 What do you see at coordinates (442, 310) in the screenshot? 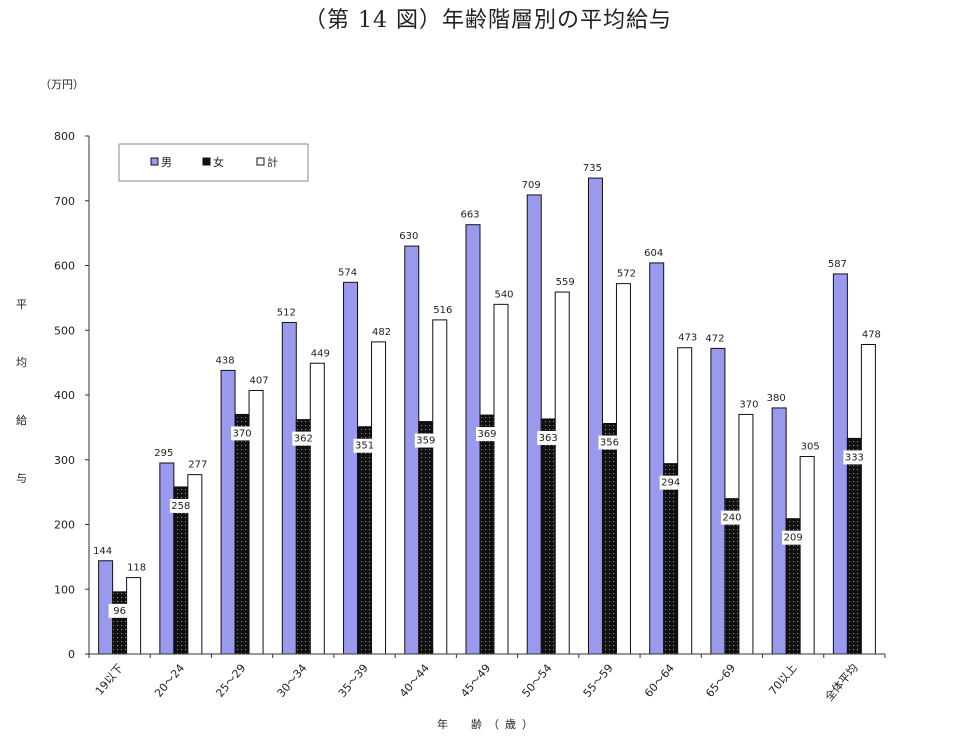
I see `data-label: 516` at bounding box center [442, 310].